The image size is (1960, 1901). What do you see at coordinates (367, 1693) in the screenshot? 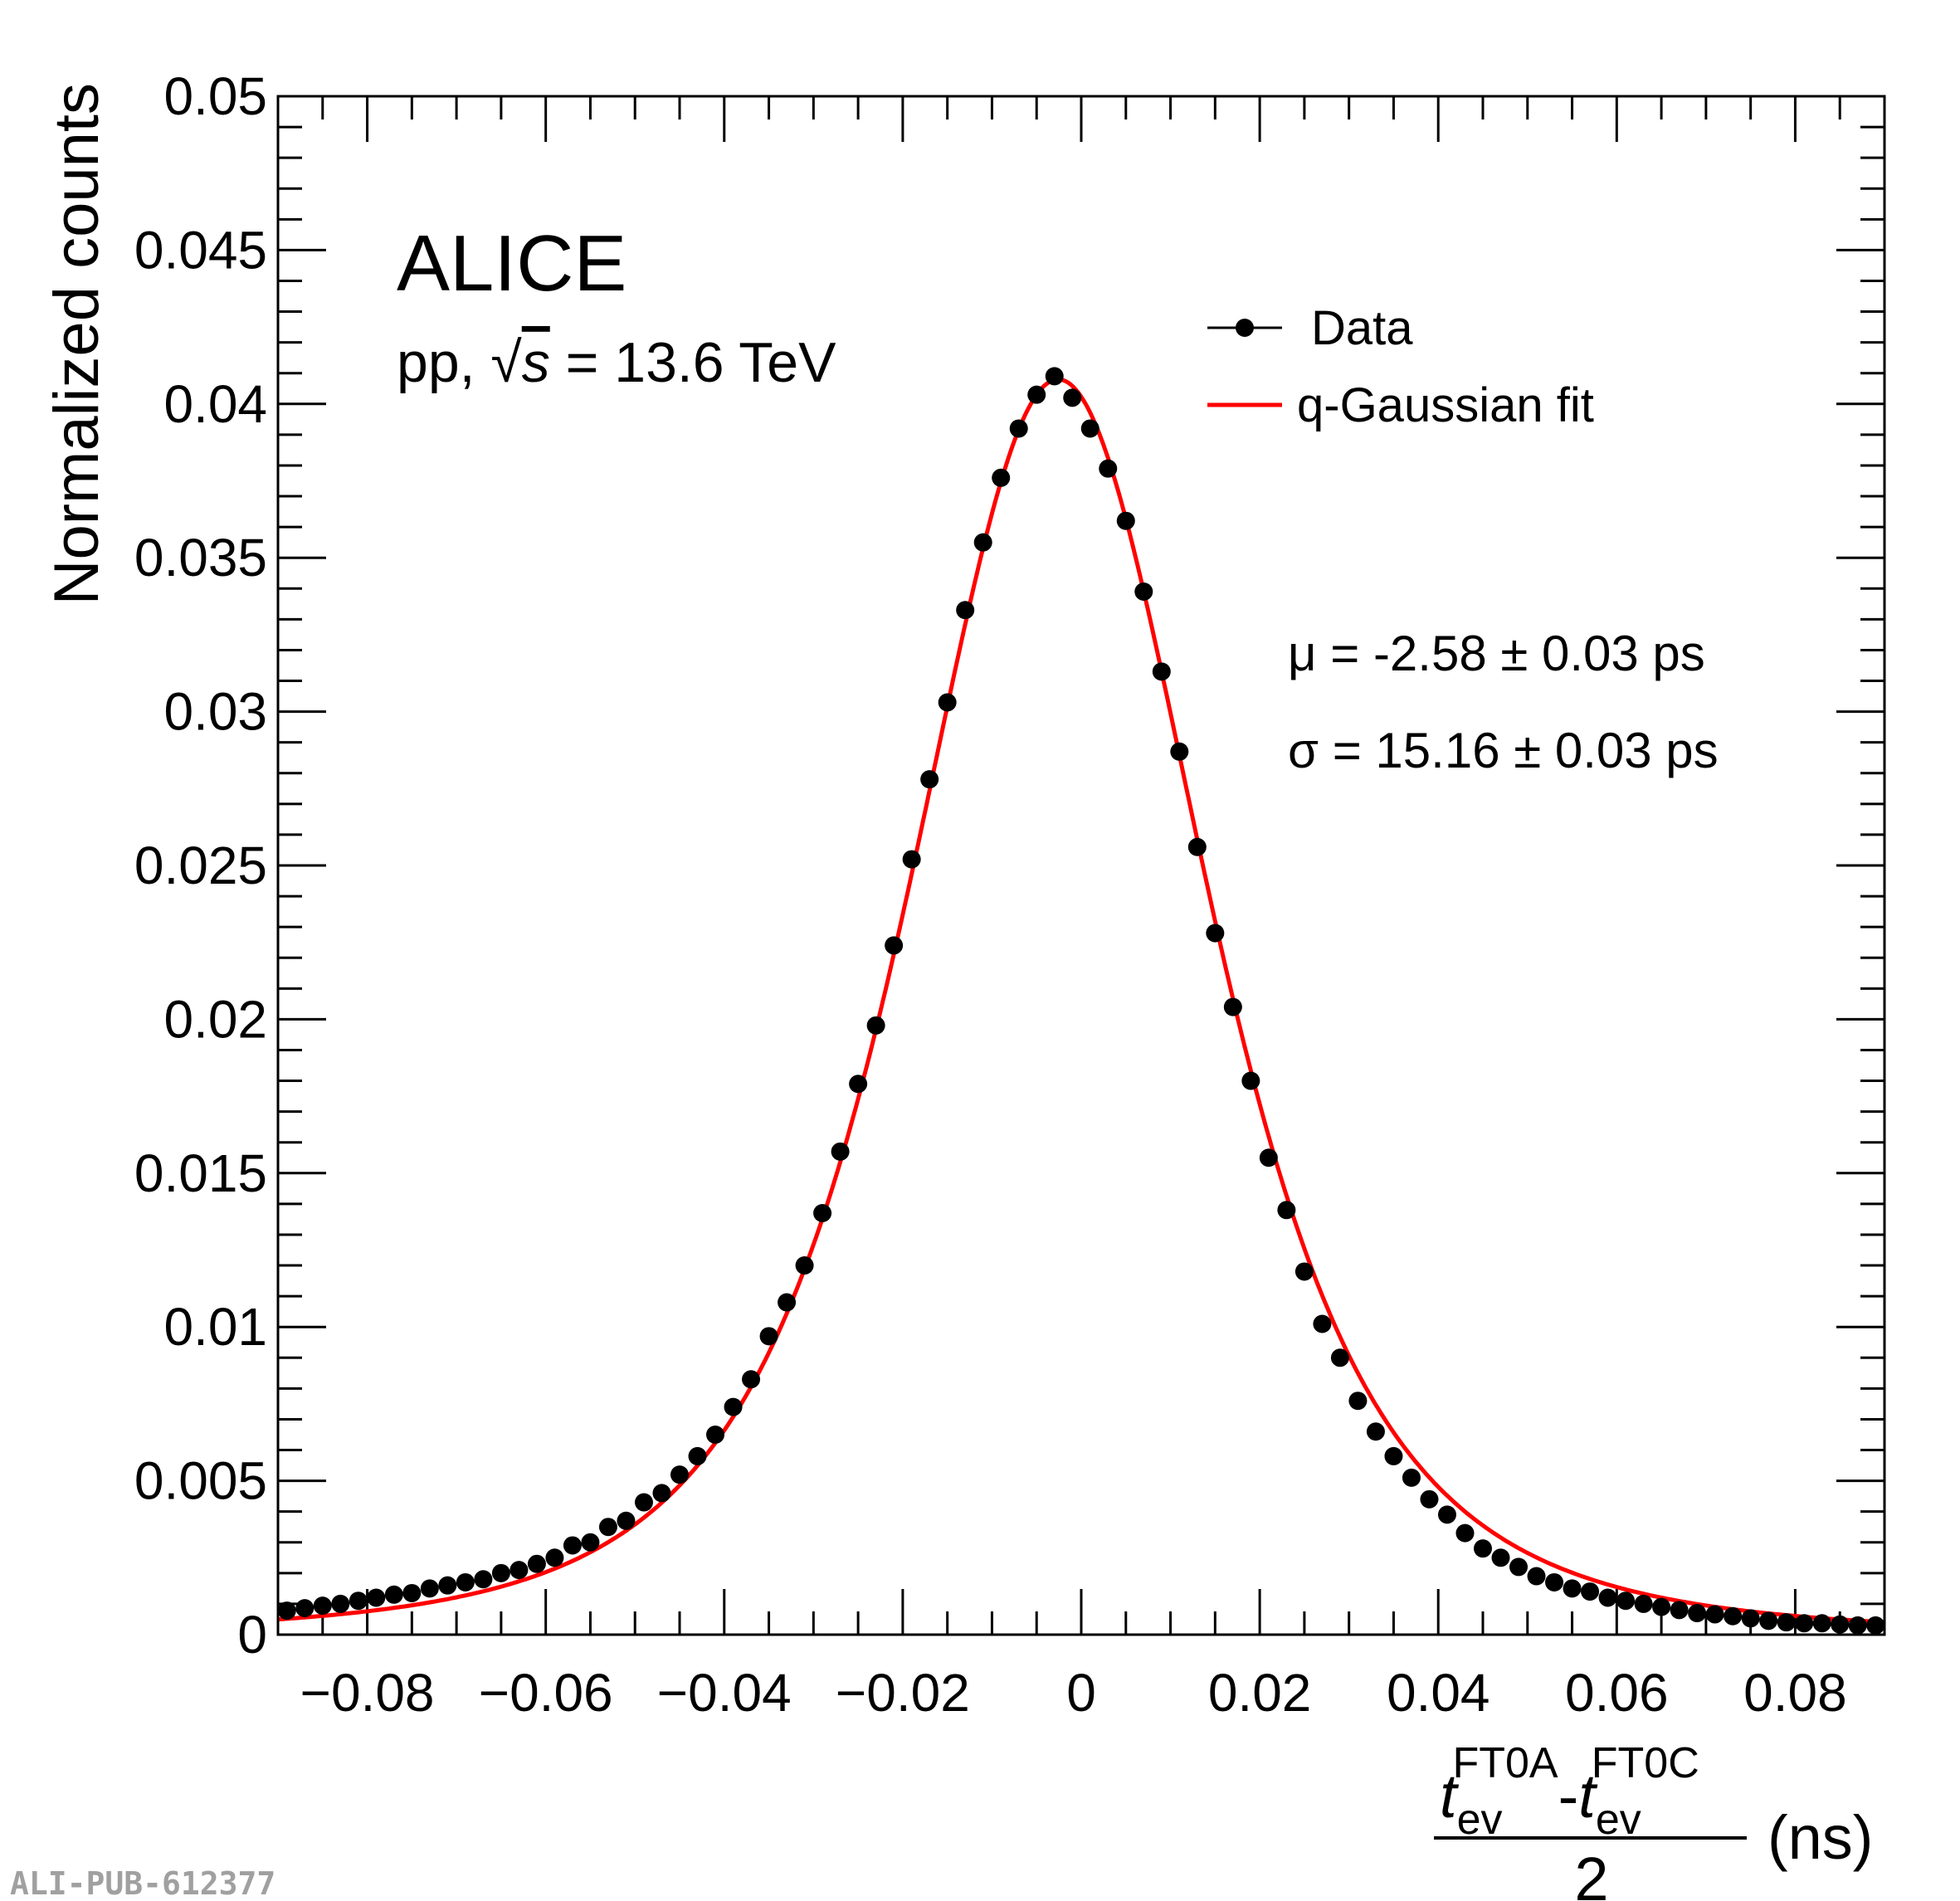
I see `x-tick-label: −0.08` at bounding box center [367, 1693].